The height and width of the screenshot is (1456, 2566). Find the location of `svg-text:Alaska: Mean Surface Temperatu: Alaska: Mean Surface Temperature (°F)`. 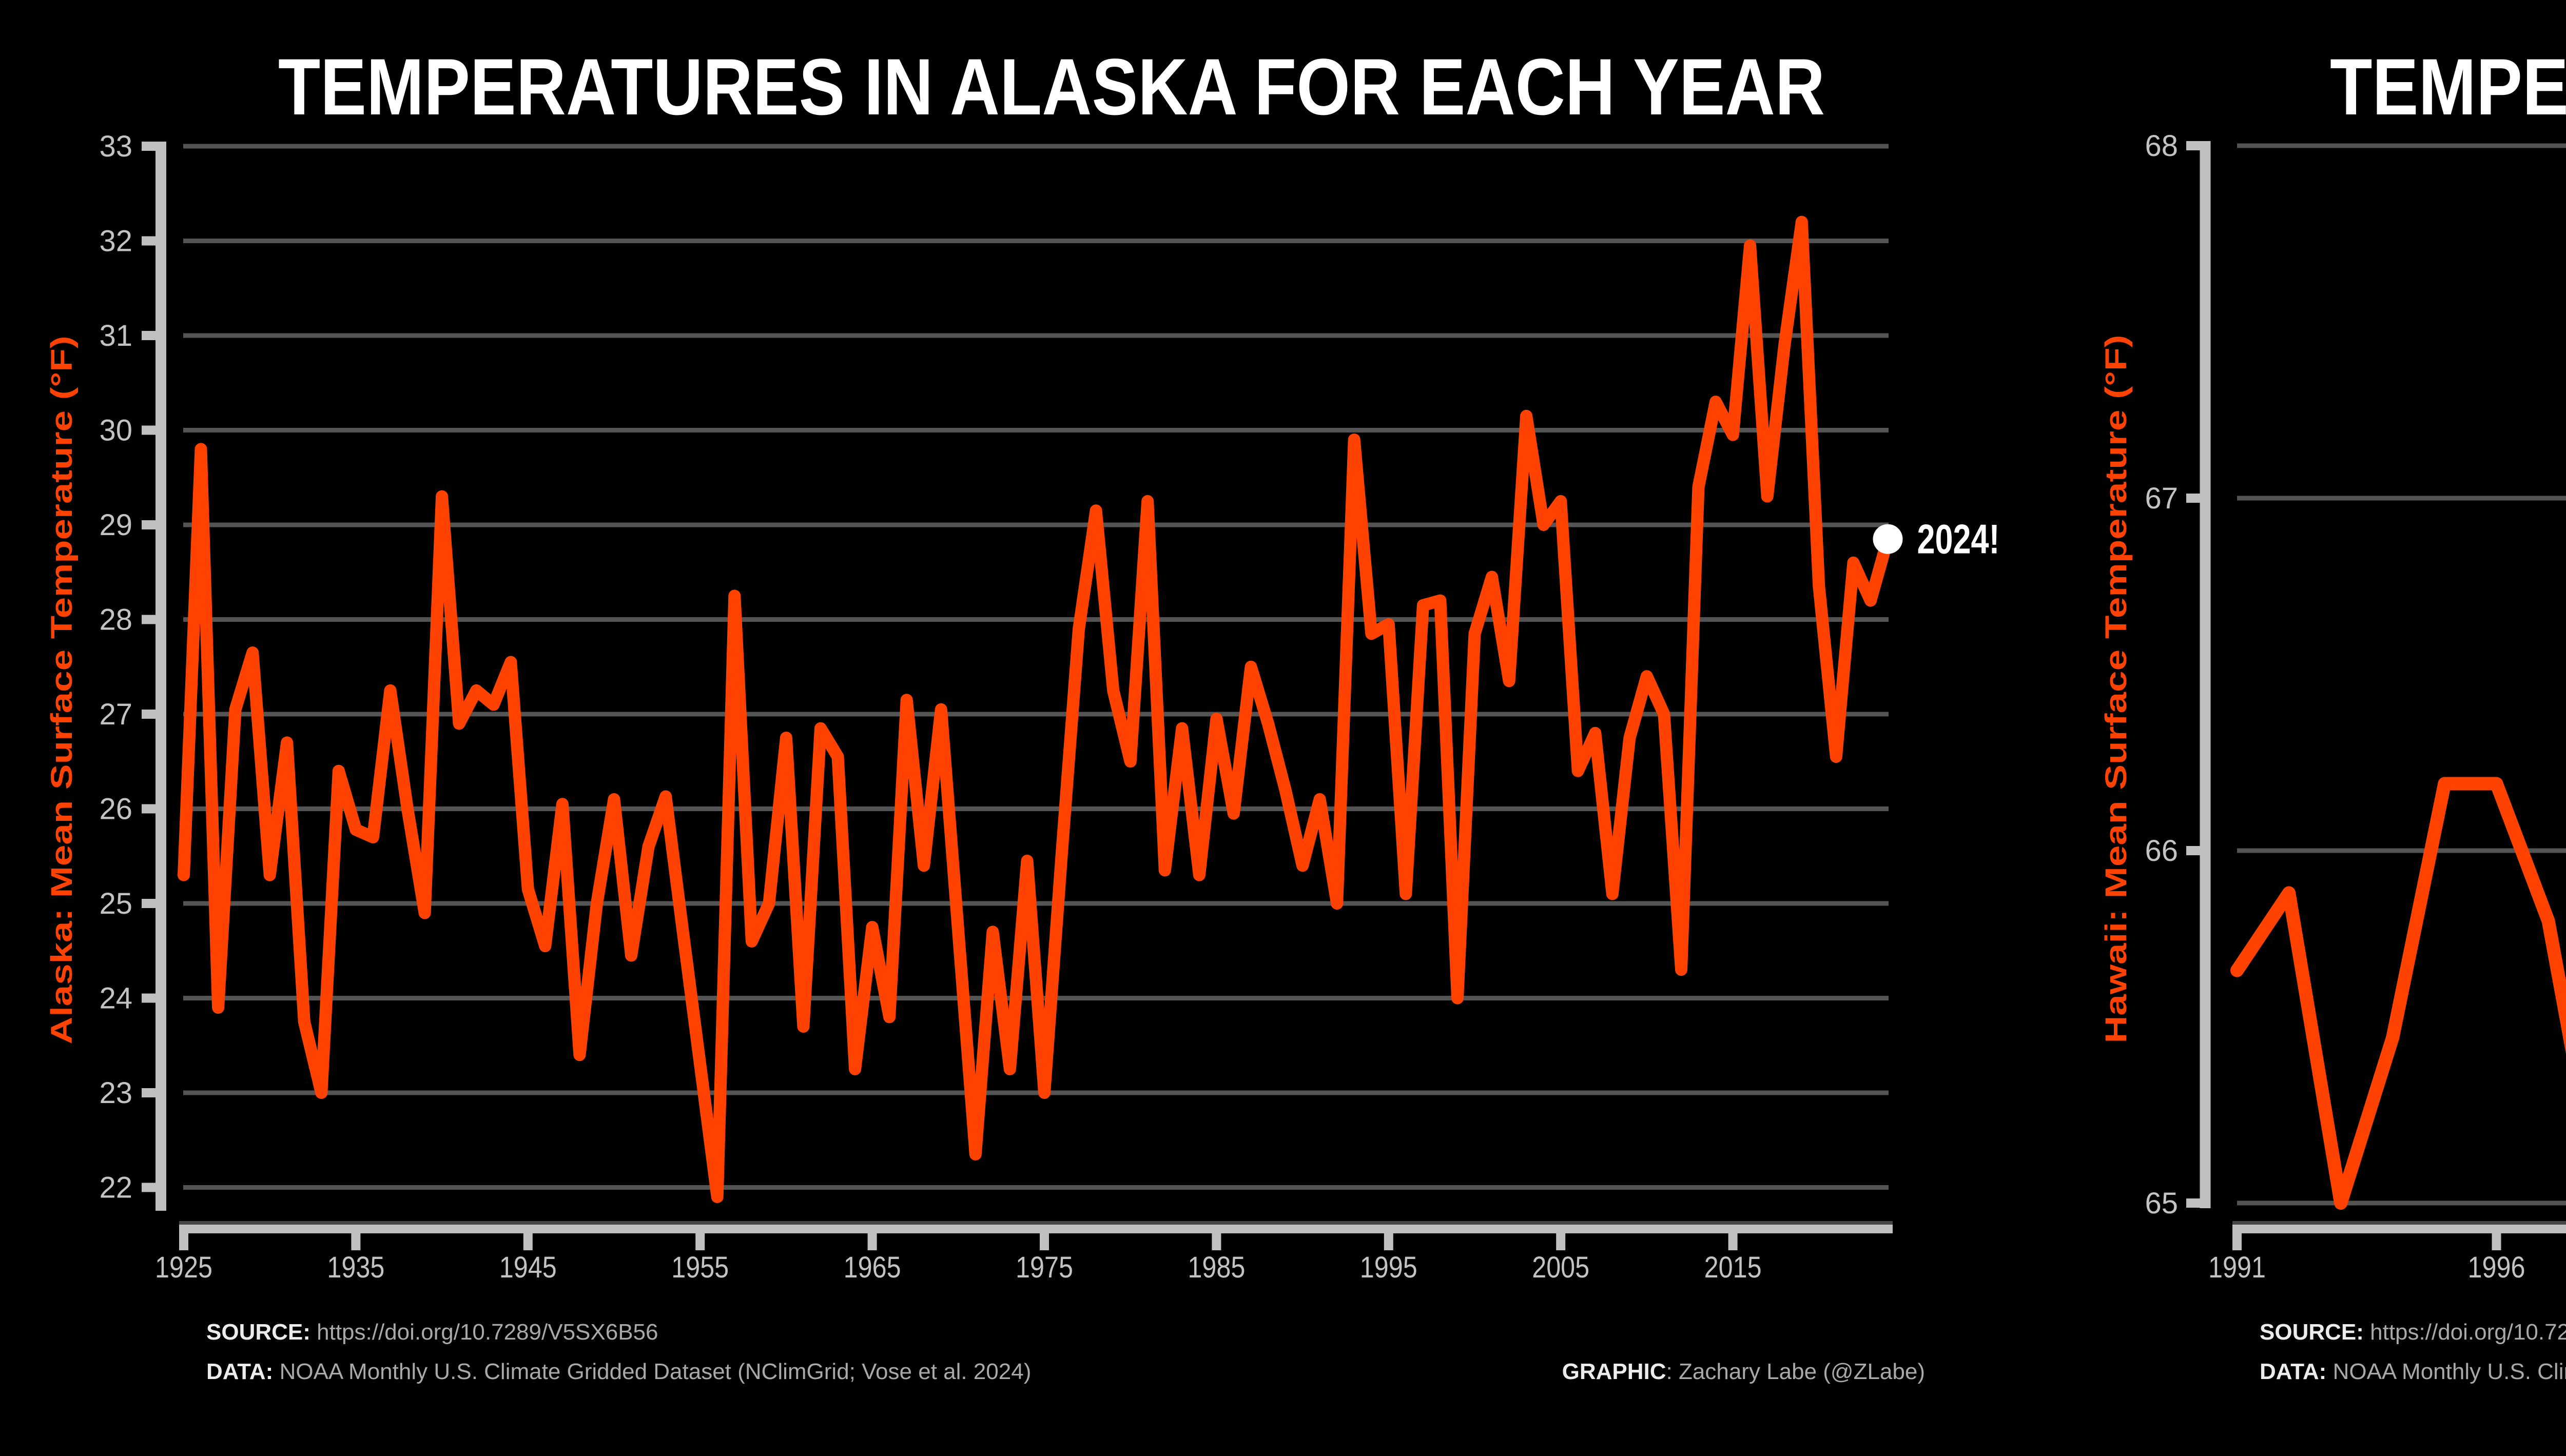

svg-text:Alaska: Mean Surface Temperatu: Alaska: Mean Surface Temperature (°F) is located at coordinates (62, 690).